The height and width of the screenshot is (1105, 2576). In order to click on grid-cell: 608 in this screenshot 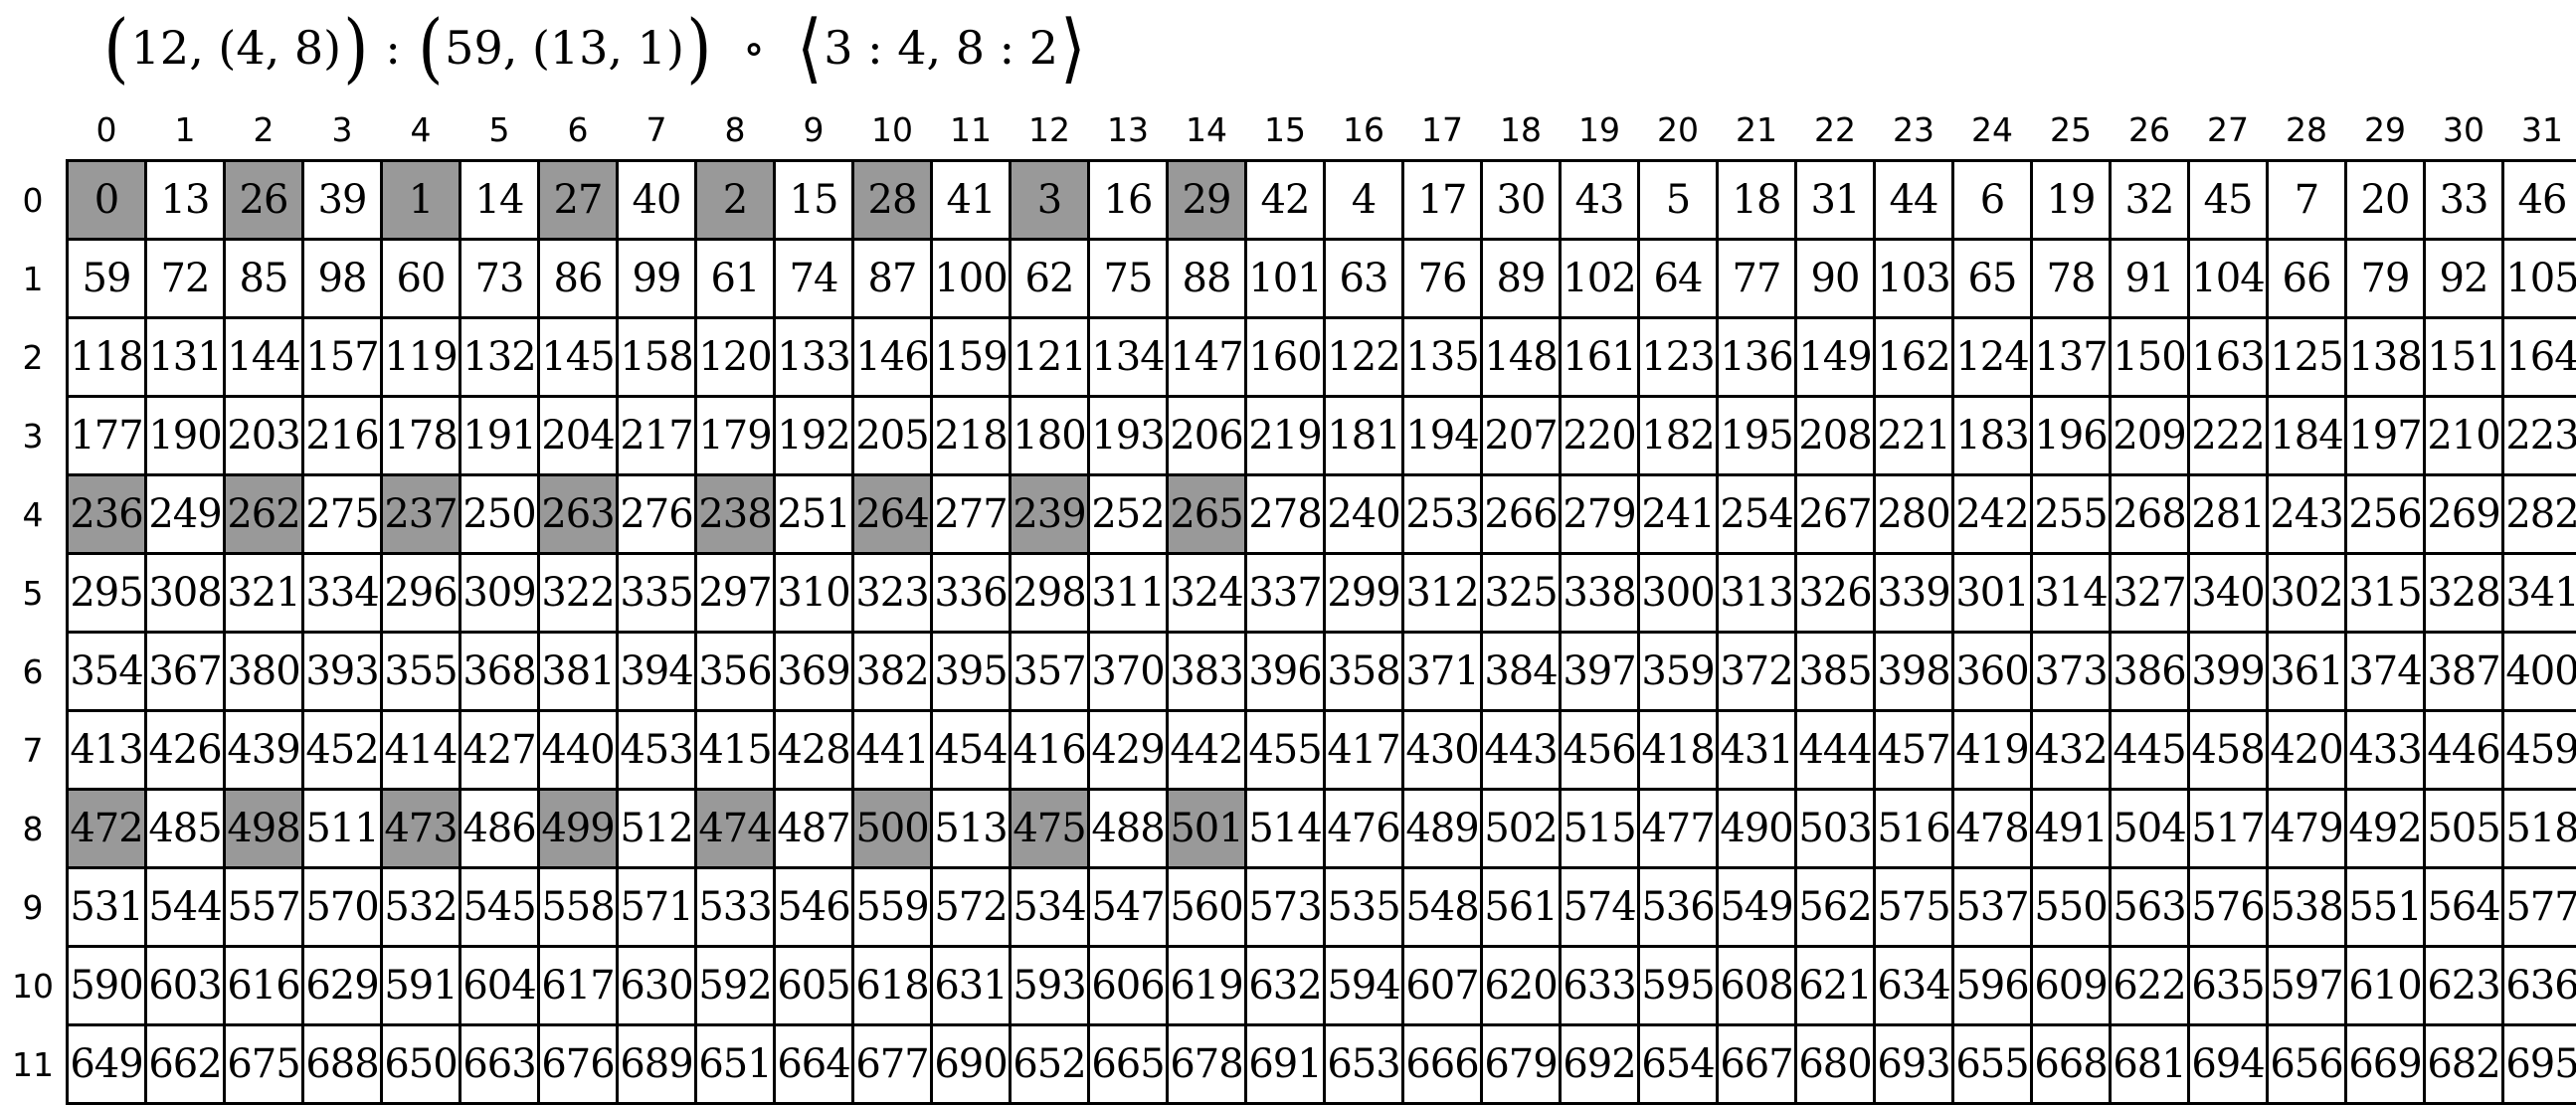, I will do `click(1757, 986)`.